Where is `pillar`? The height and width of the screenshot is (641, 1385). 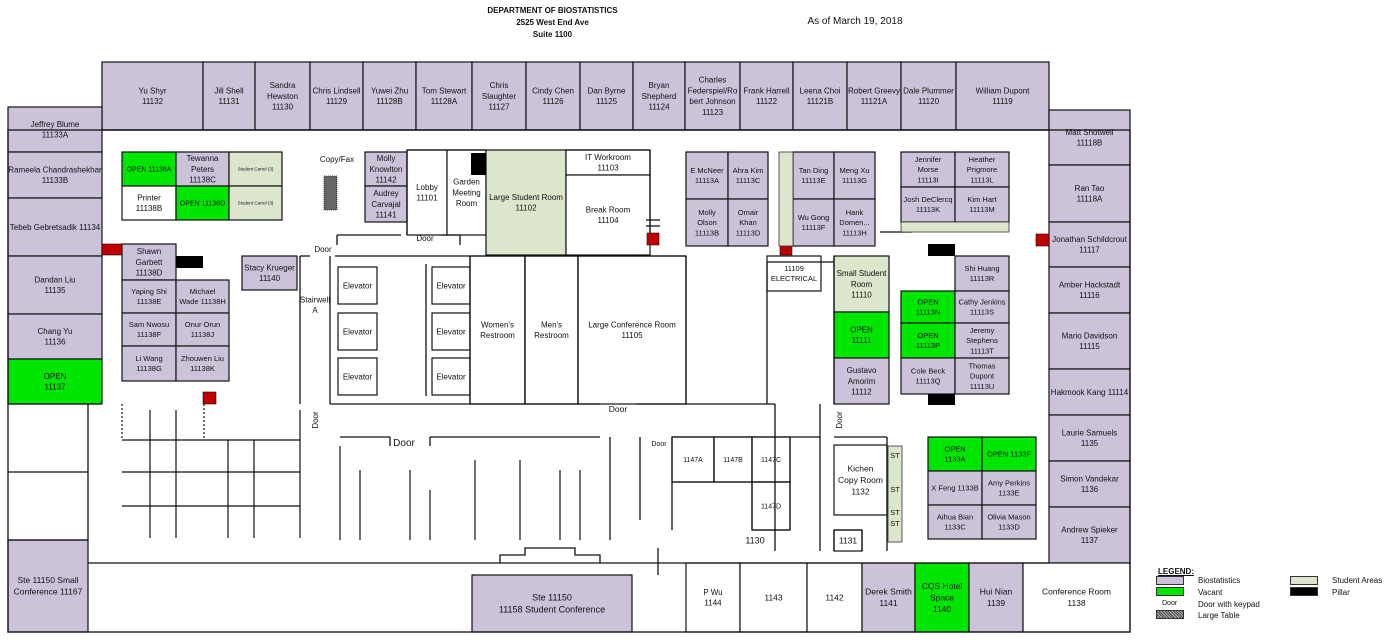
pillar is located at coordinates (478, 164).